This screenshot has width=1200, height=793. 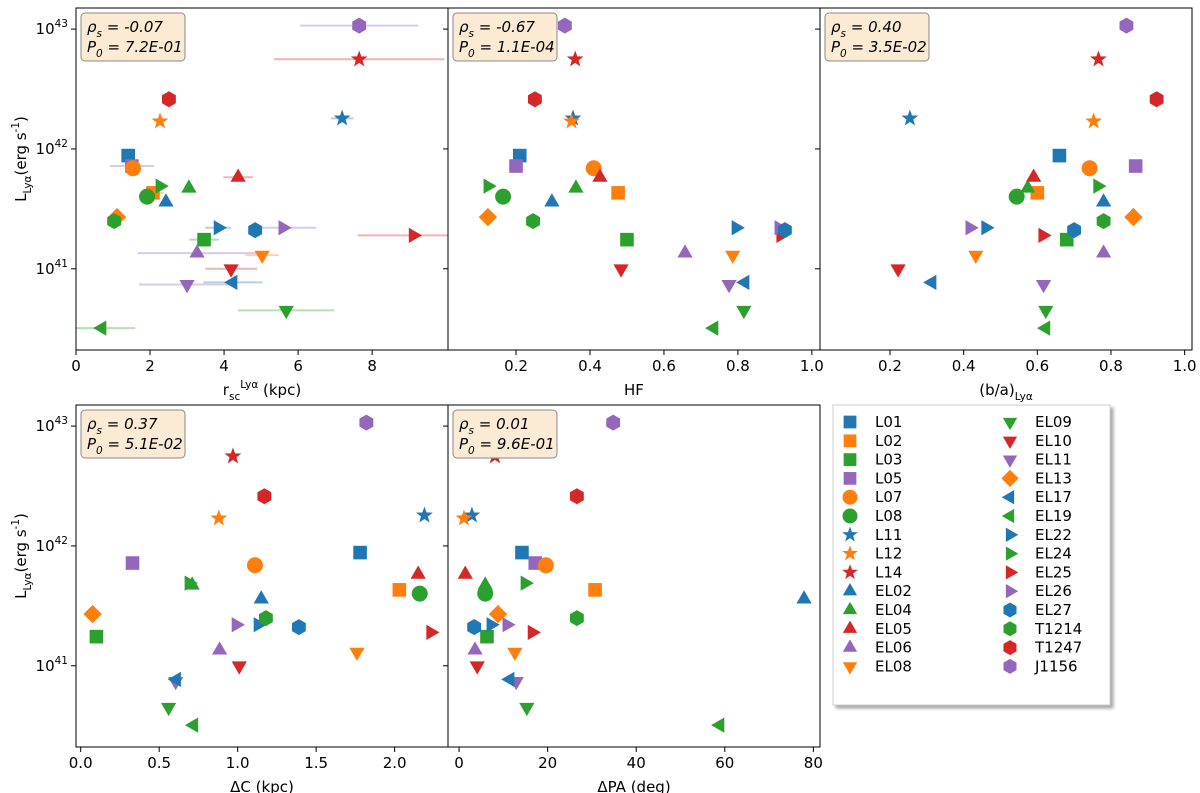 I want to click on stats-text: ρs = 0.01, so click(x=494, y=426).